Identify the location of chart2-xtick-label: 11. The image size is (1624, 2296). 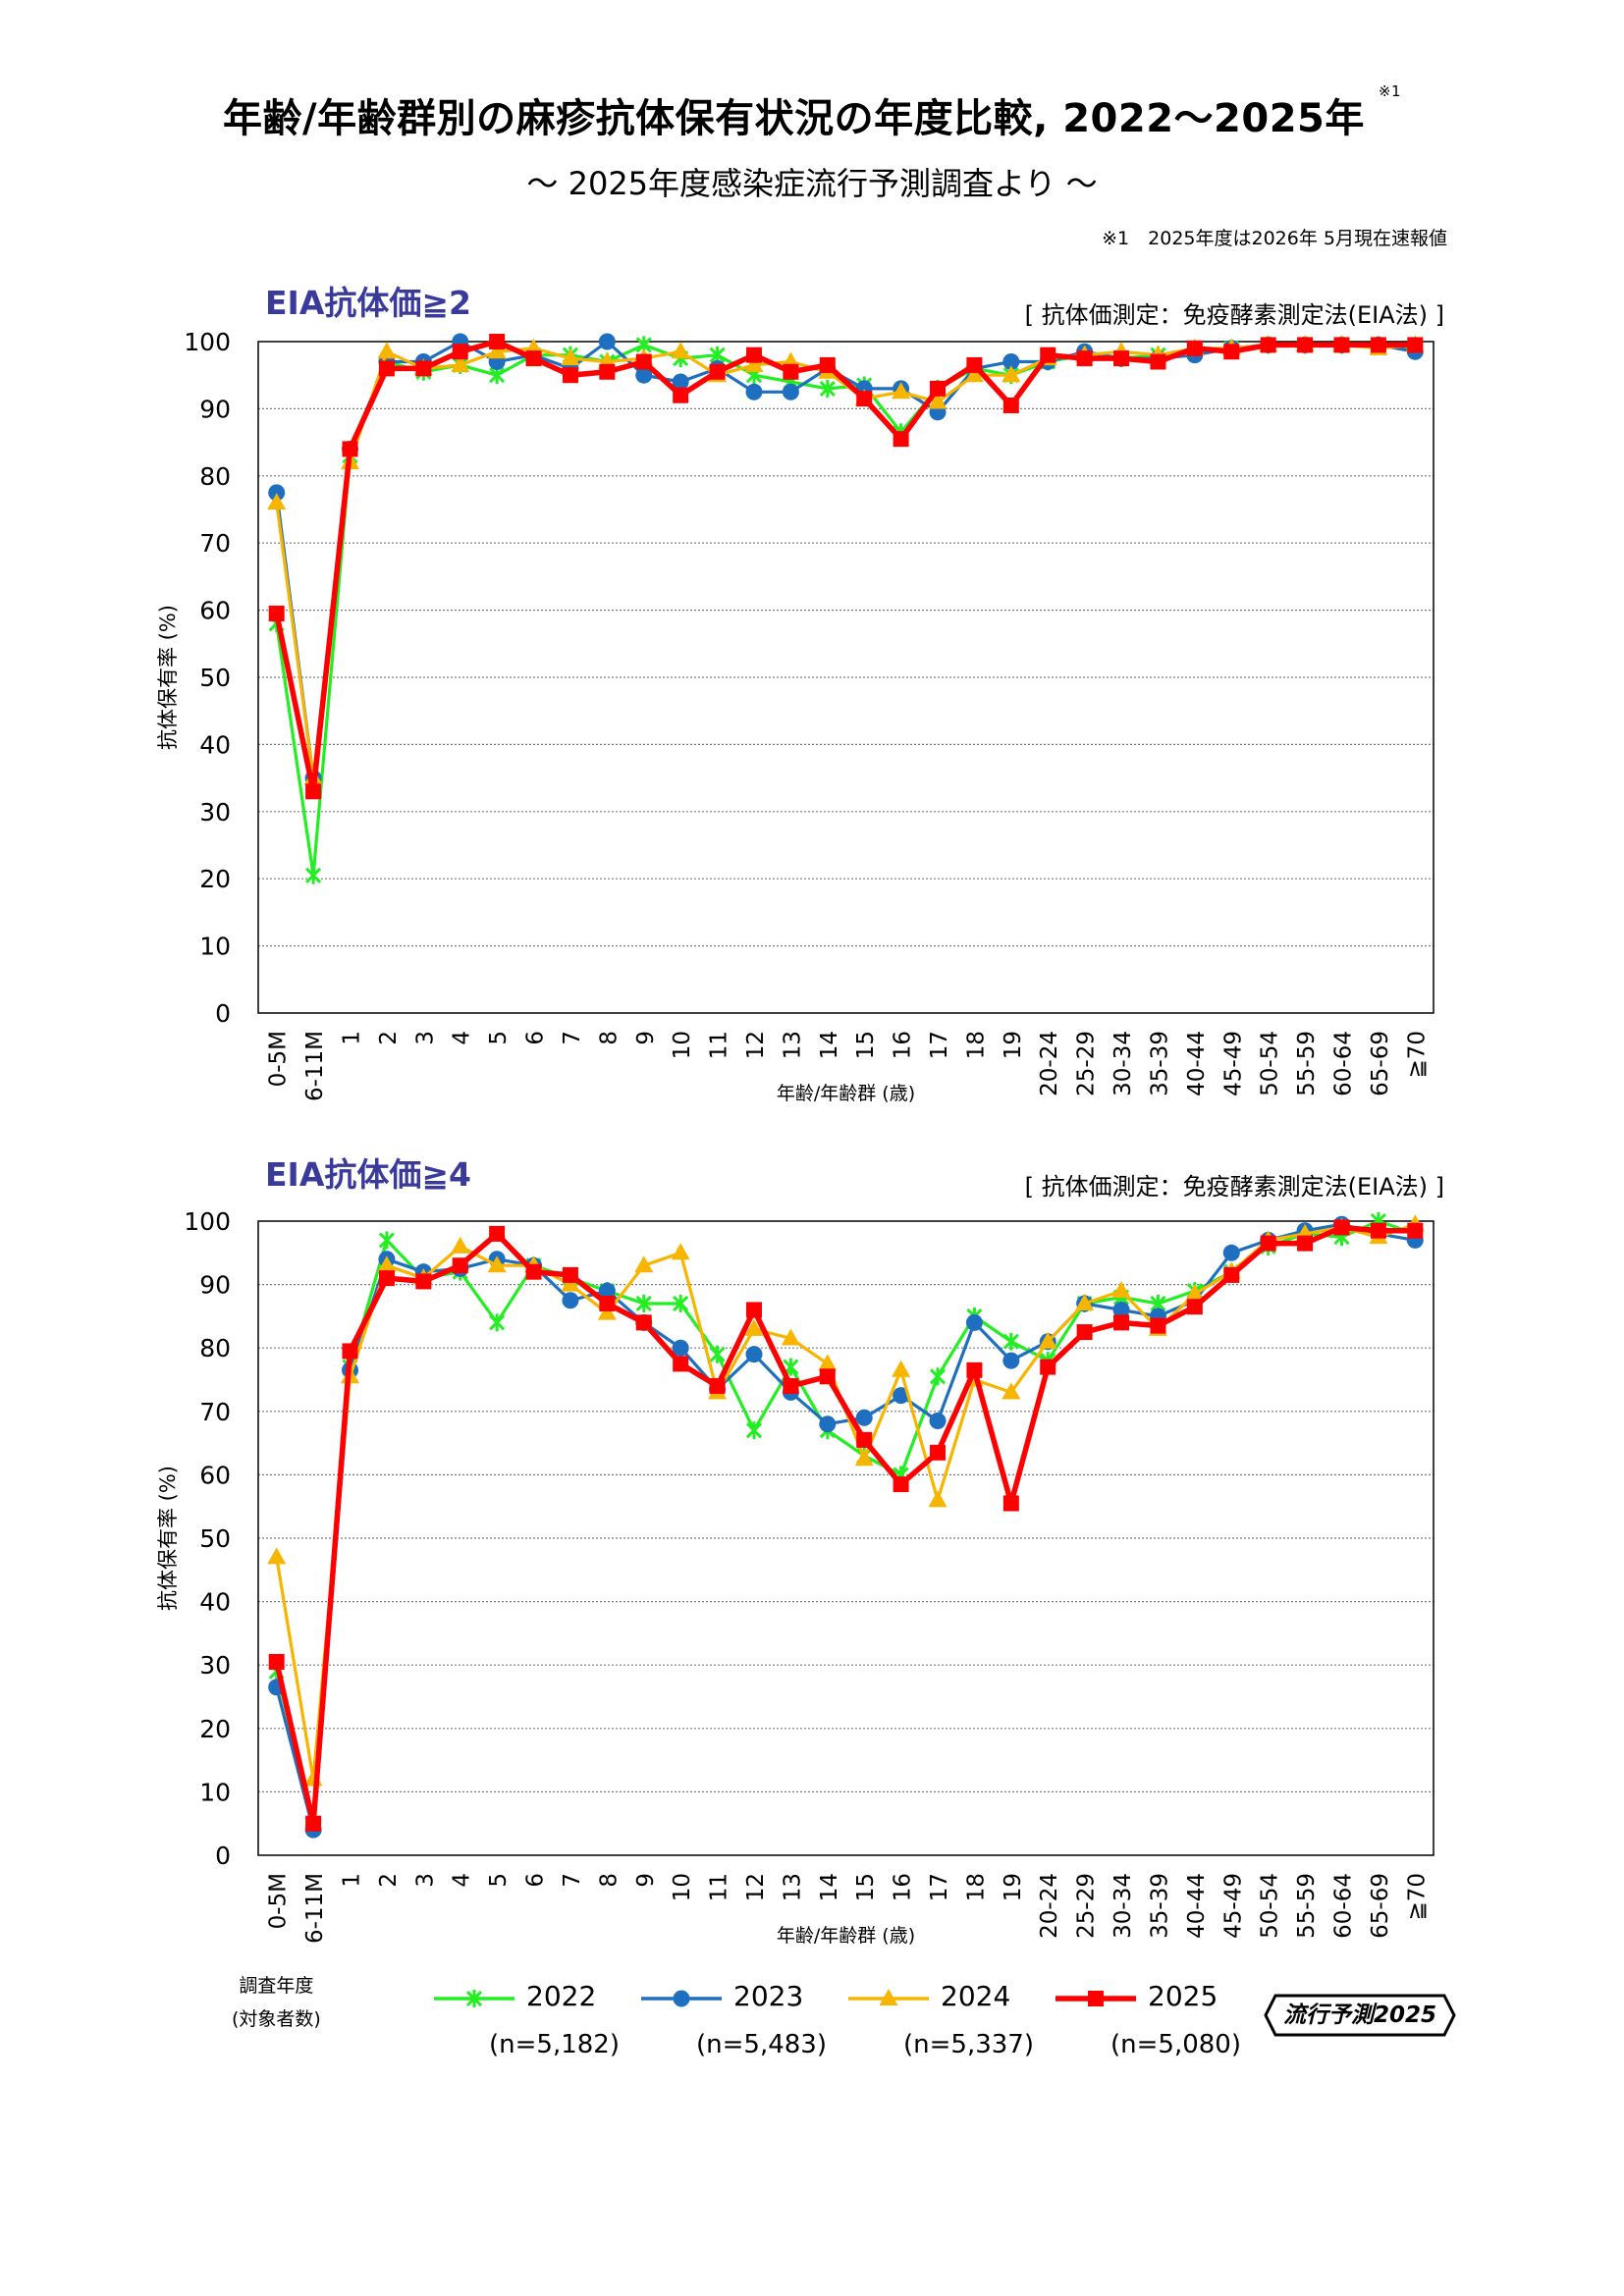
(719, 1887).